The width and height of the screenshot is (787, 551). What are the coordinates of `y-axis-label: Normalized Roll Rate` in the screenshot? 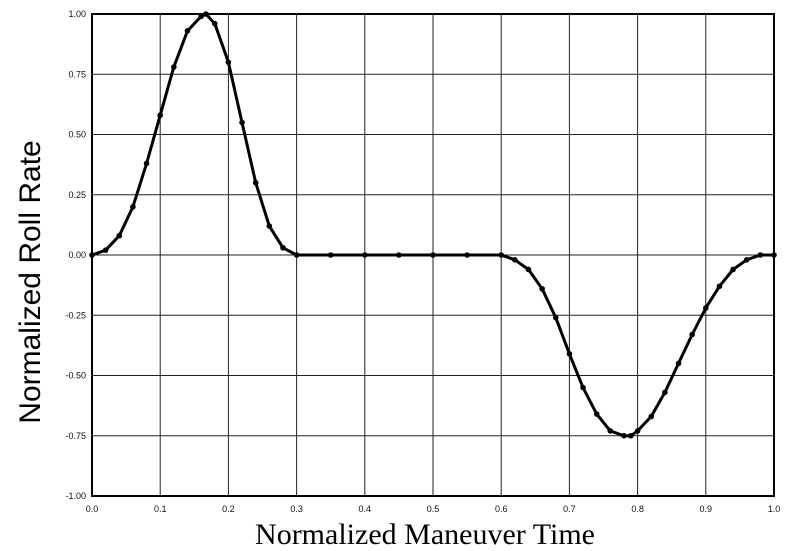 It's located at (30, 281).